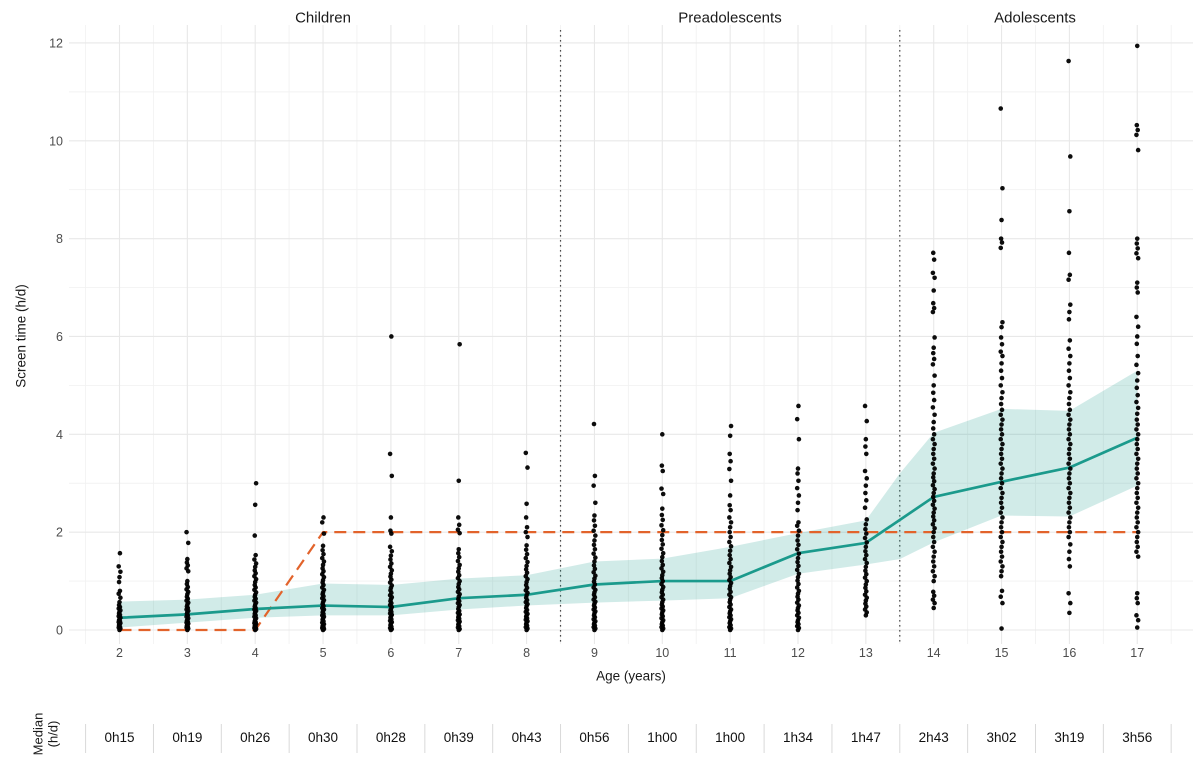 The height and width of the screenshot is (769, 1200). Describe the element at coordinates (730, 737) in the screenshot. I see `median-value: 1h00` at that location.